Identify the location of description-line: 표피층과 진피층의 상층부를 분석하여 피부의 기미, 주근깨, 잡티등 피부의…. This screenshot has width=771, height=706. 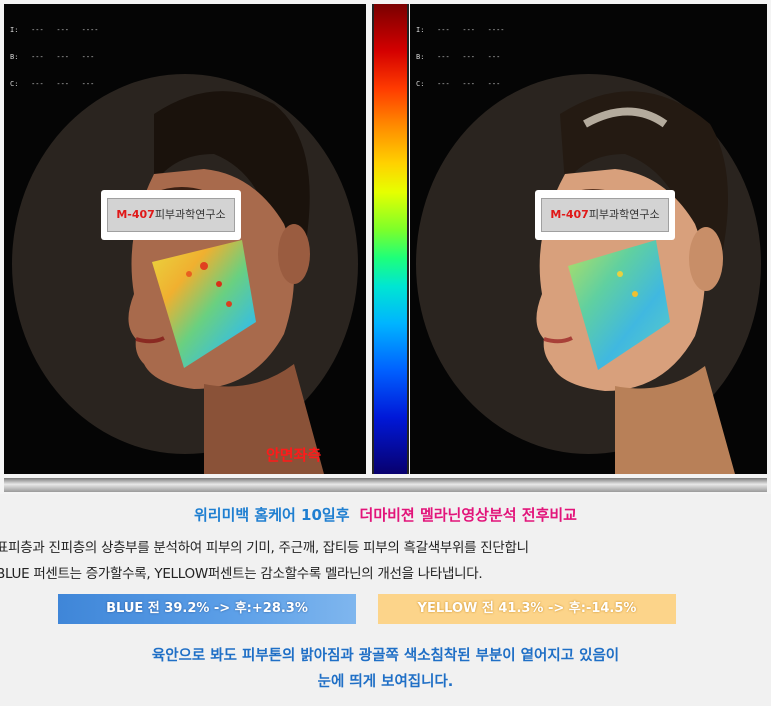
(264, 548).